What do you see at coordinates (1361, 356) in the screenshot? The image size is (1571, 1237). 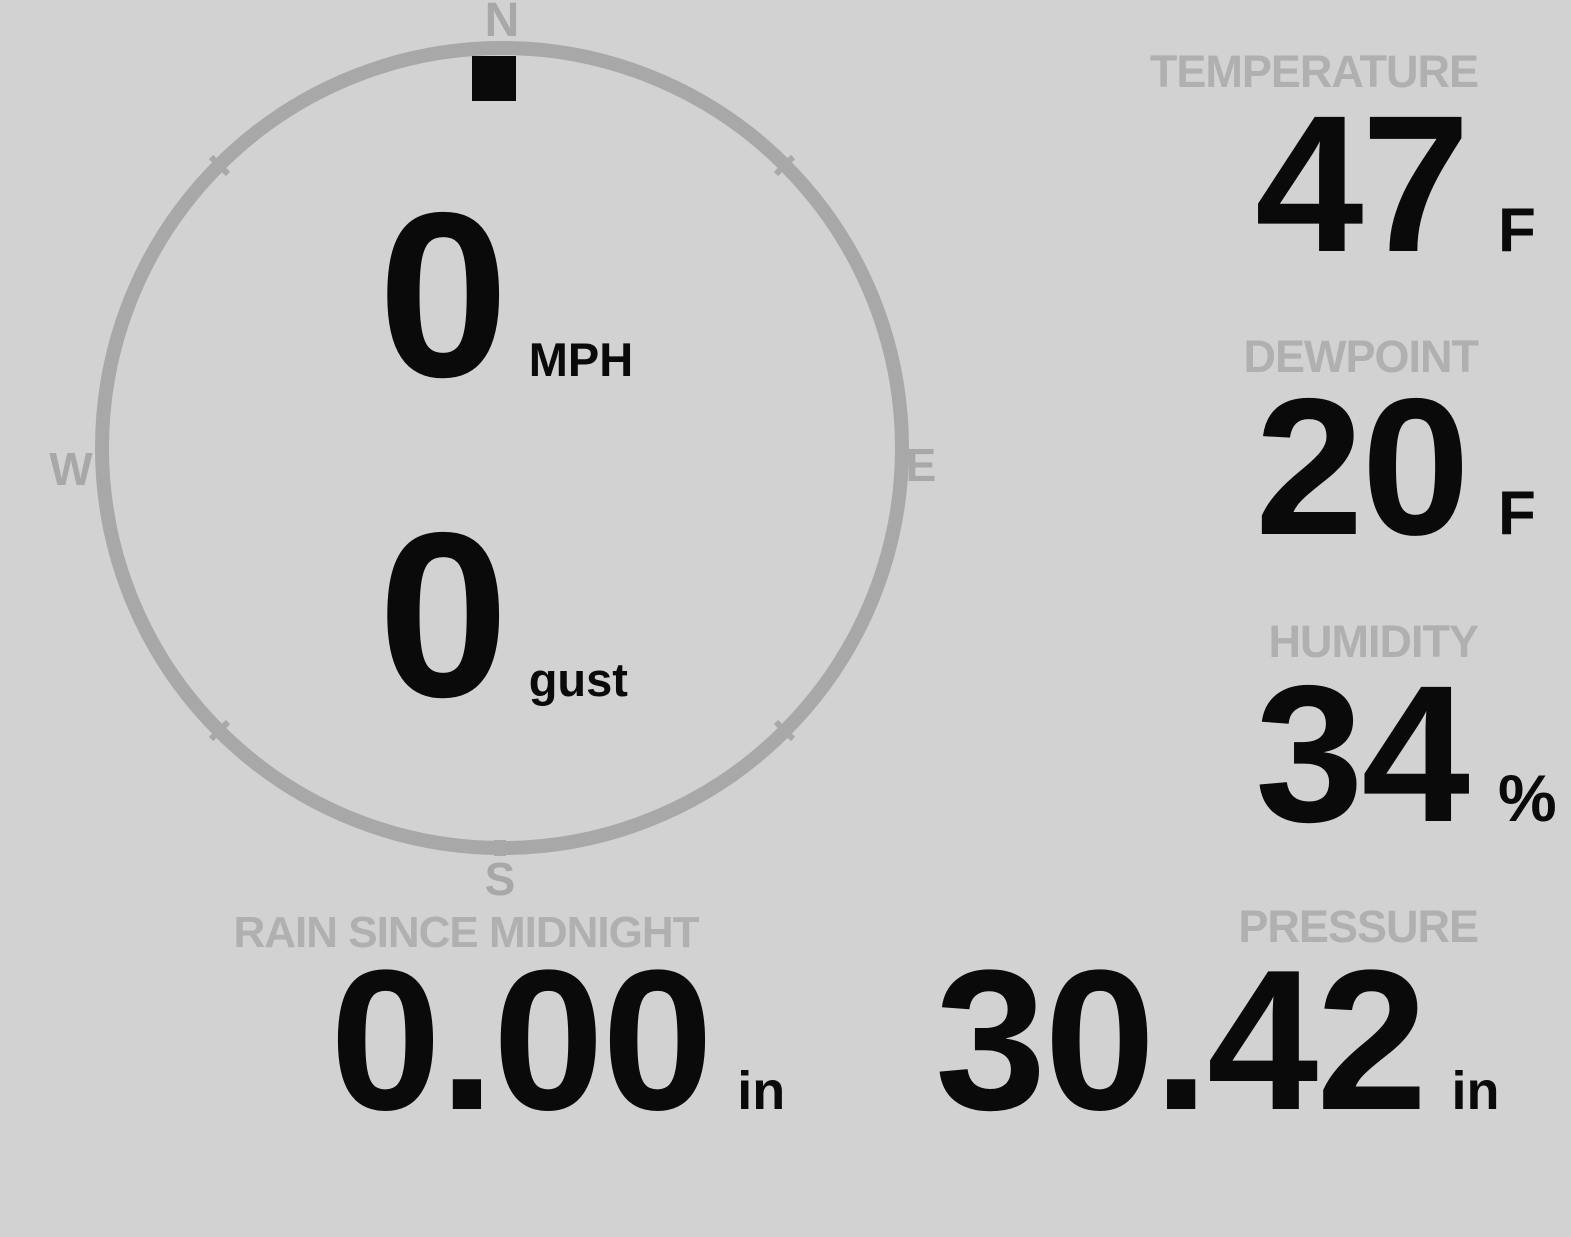 I see `dewpoint-label: DEWPOINT` at bounding box center [1361, 356].